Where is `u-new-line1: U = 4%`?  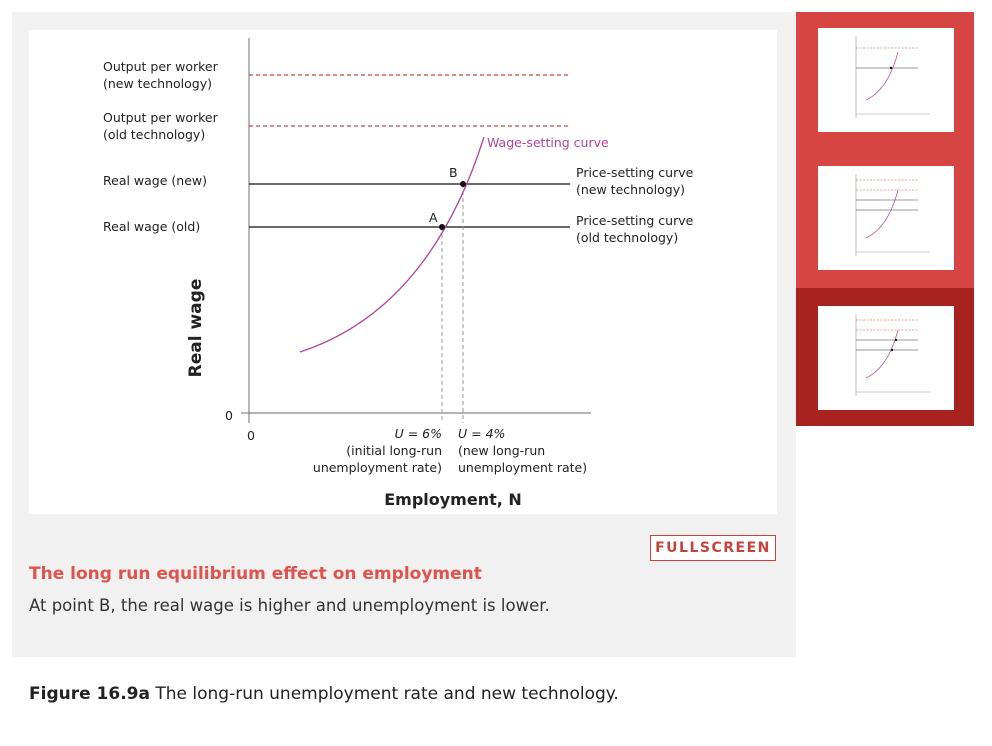 u-new-line1: U = 4% is located at coordinates (481, 433).